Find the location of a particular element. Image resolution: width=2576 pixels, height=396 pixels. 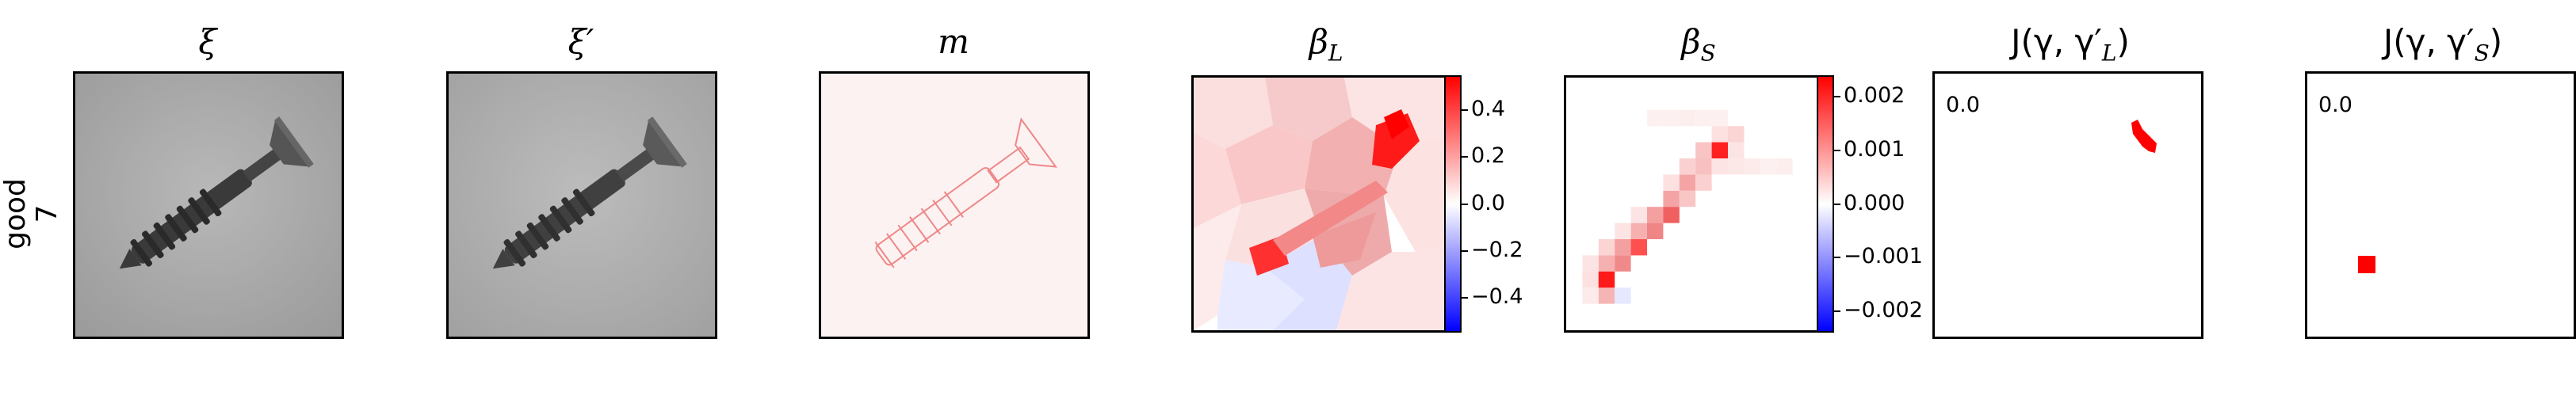

jaccard-s-value: 0.0 is located at coordinates (2335, 105).